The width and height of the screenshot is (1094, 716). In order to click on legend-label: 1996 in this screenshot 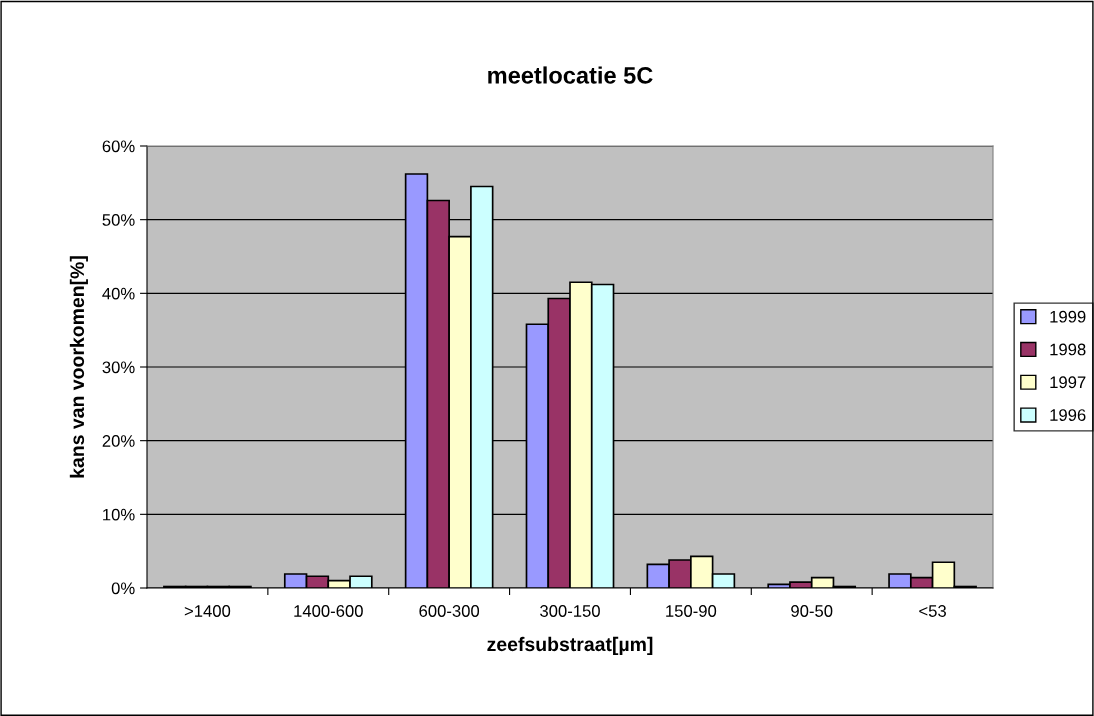, I will do `click(1068, 415)`.